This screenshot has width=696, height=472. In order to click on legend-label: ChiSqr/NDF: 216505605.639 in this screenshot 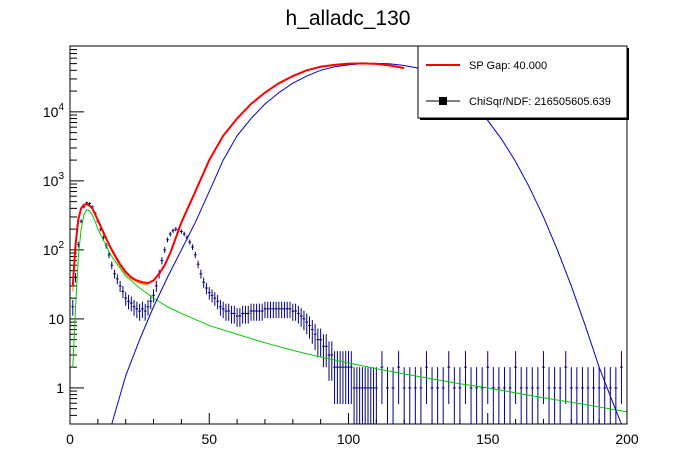, I will do `click(540, 102)`.